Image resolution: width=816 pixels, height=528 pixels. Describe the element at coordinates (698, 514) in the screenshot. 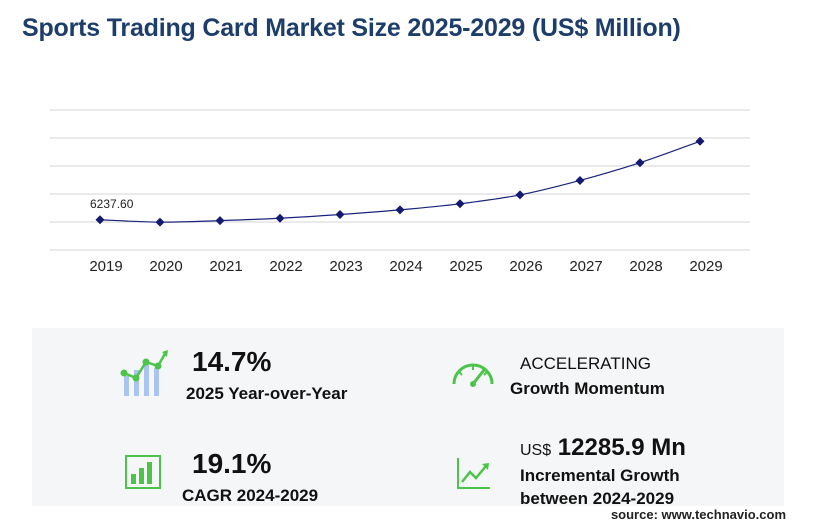

I see `source-credit: source: www.technavio.com` at that location.